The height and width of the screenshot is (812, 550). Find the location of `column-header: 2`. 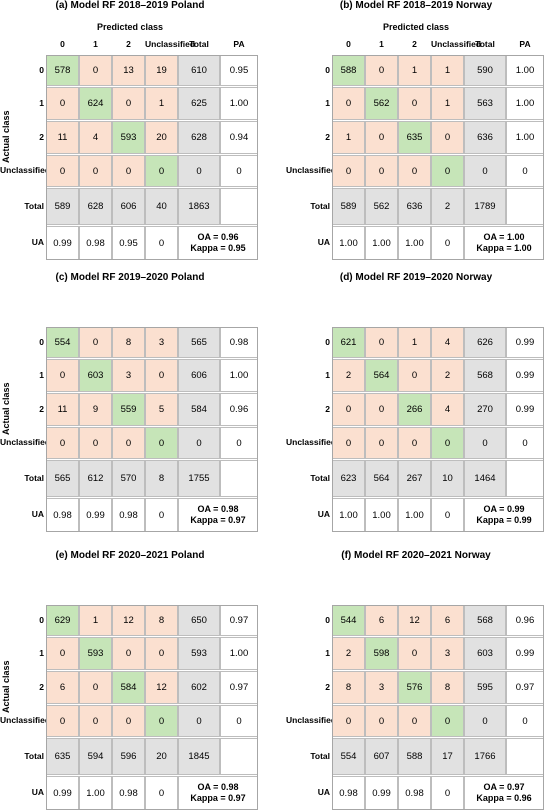

column-header: 2 is located at coordinates (128, 44).